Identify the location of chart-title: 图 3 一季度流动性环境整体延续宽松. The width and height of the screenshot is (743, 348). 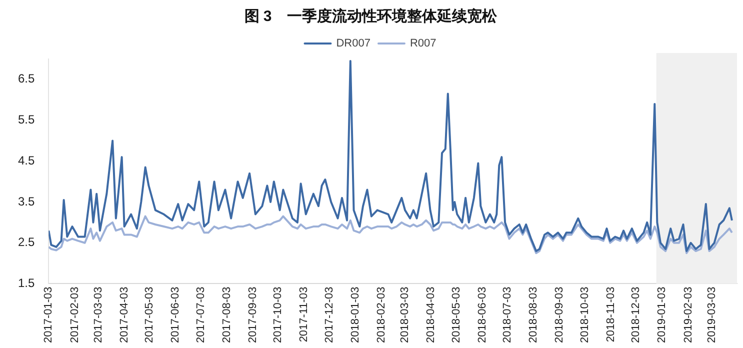
(371, 16).